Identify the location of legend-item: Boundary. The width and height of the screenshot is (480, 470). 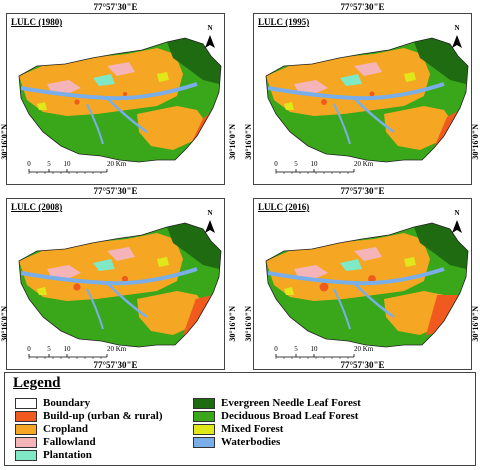
(52, 403).